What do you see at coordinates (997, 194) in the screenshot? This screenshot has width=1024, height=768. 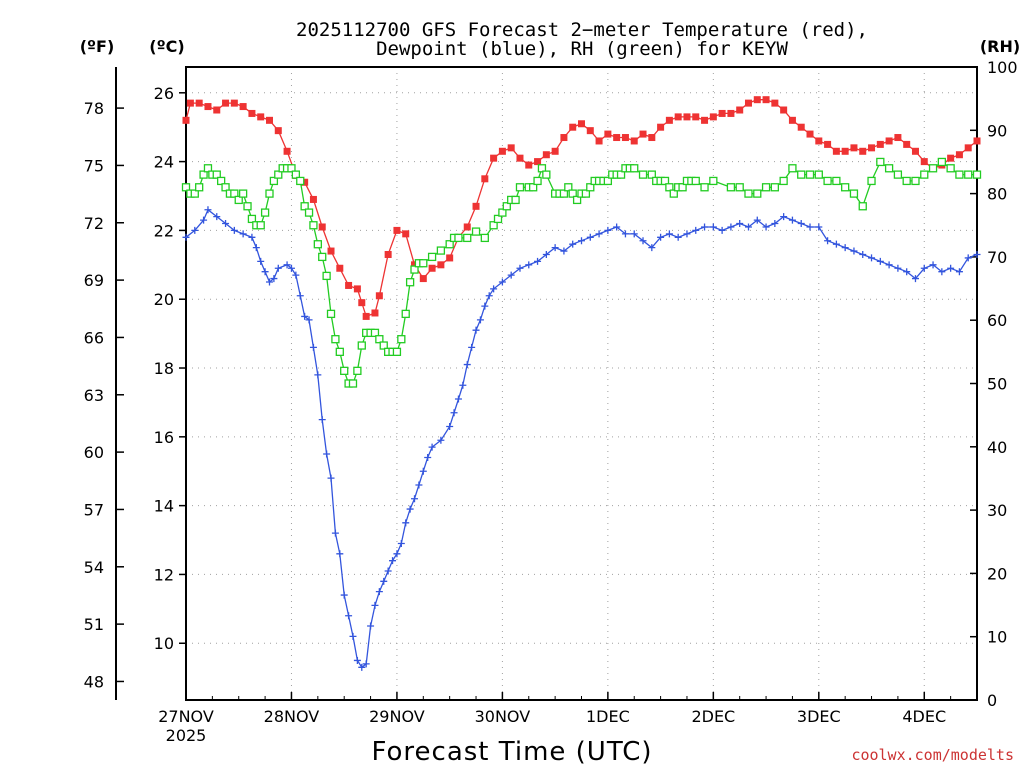 I see `rh-tick-label: 80` at bounding box center [997, 194].